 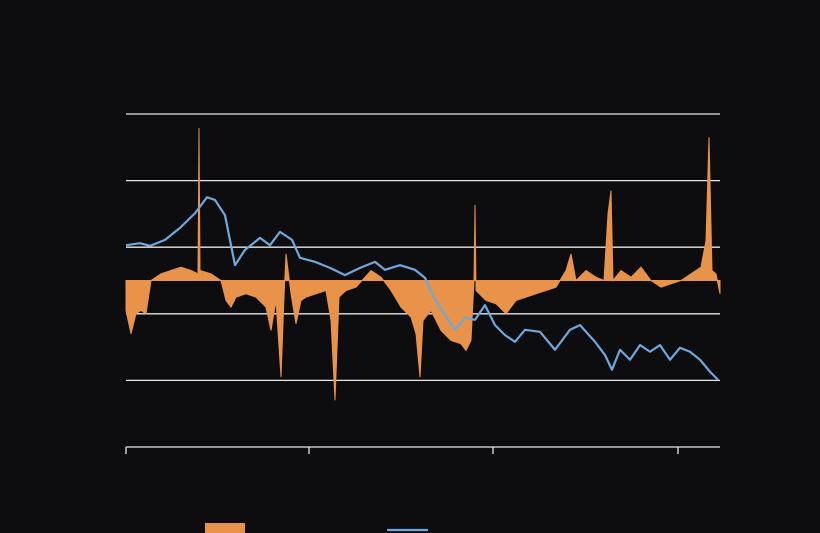 What do you see at coordinates (225, 528) in the screenshot?
I see `legend-swatch` at bounding box center [225, 528].